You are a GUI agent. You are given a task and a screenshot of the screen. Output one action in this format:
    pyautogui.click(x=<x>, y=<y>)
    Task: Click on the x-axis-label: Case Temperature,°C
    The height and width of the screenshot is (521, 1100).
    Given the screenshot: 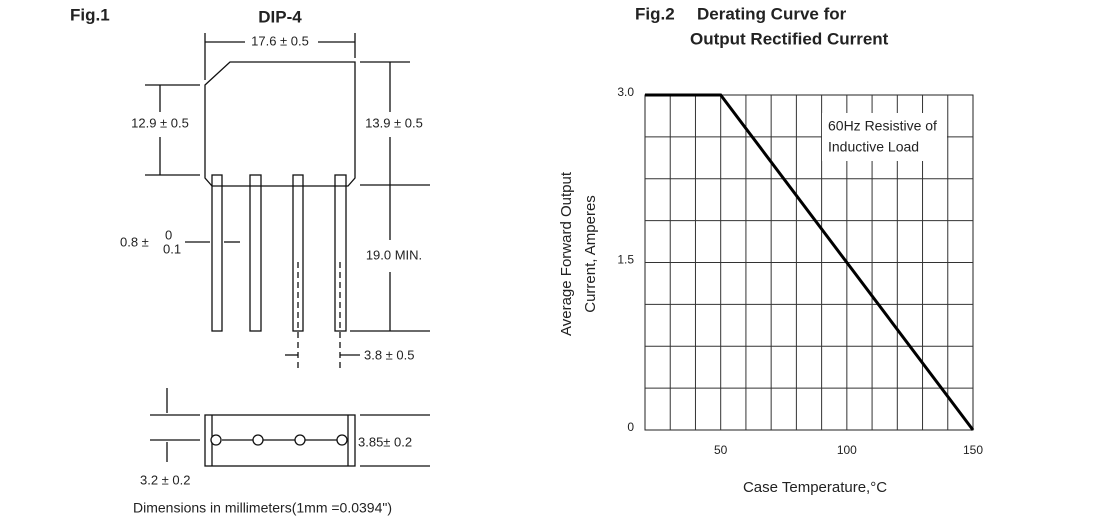 What is the action you would take?
    pyautogui.click(x=815, y=487)
    